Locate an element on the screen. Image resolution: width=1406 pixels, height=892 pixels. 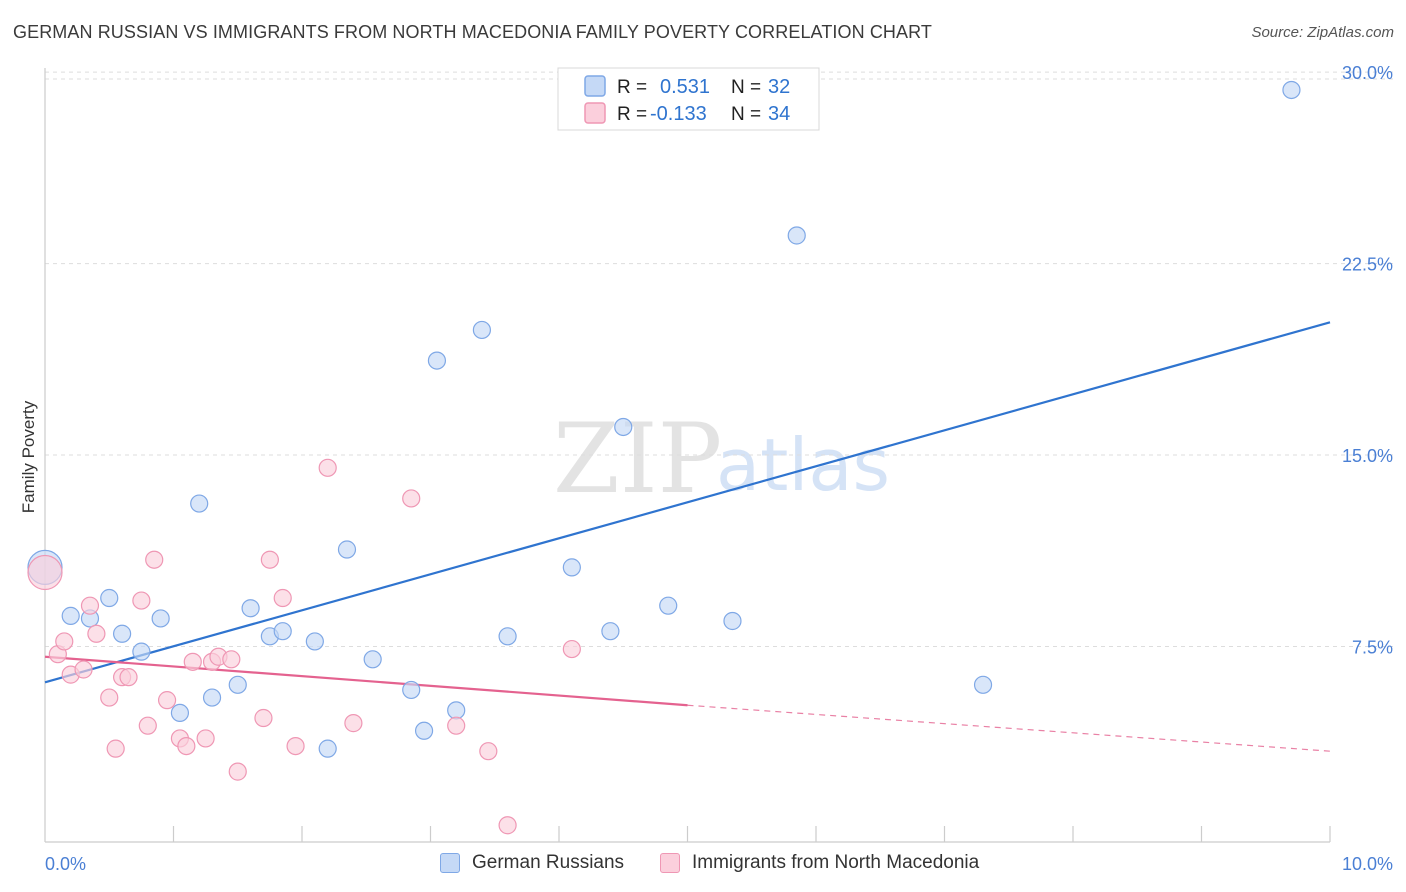
stats-r-value-1: 0.531 is located at coordinates (685, 87).